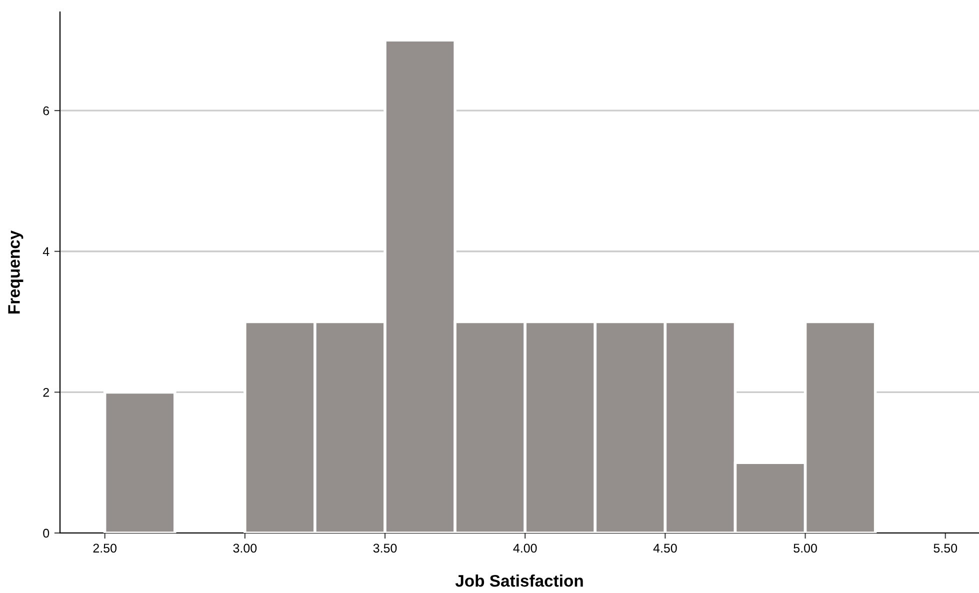  I want to click on x-tick-label: 3.50, so click(385, 548).